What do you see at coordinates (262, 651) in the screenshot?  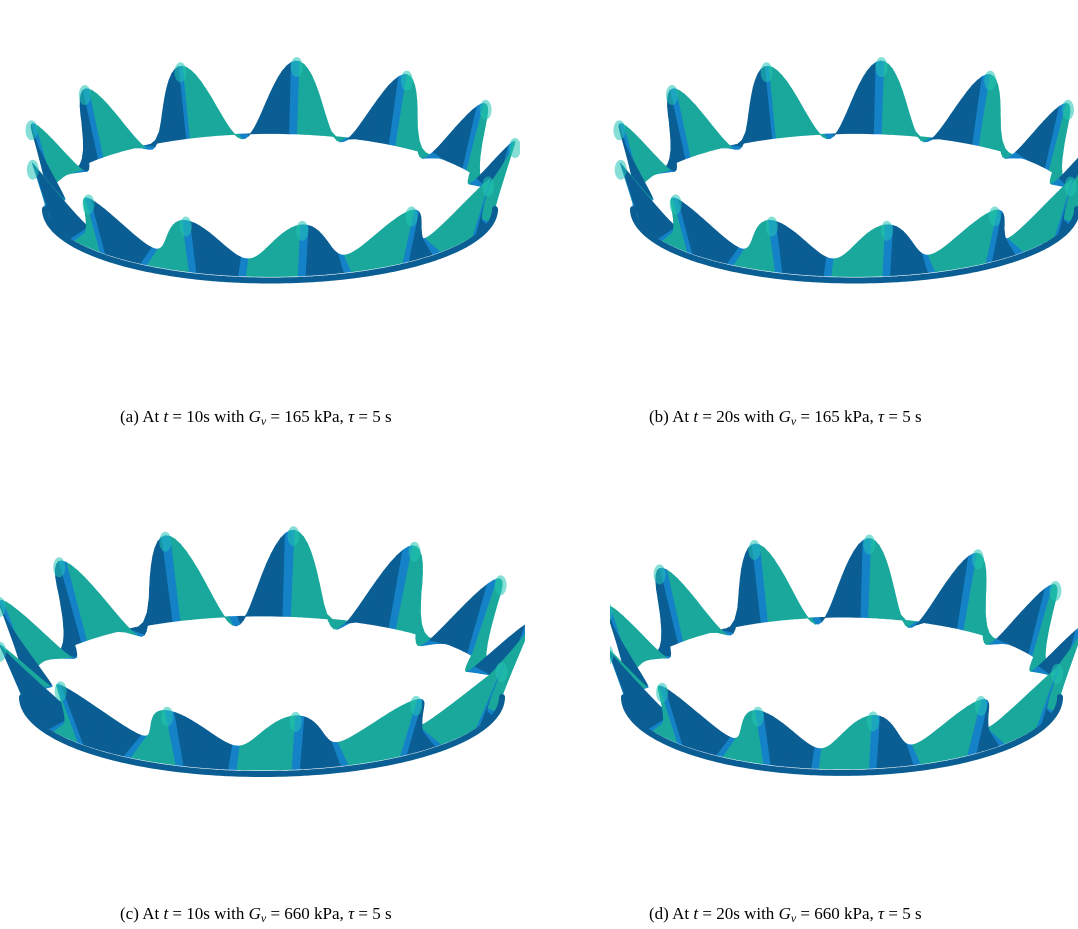 I see `wrinkled-ring-render-c` at bounding box center [262, 651].